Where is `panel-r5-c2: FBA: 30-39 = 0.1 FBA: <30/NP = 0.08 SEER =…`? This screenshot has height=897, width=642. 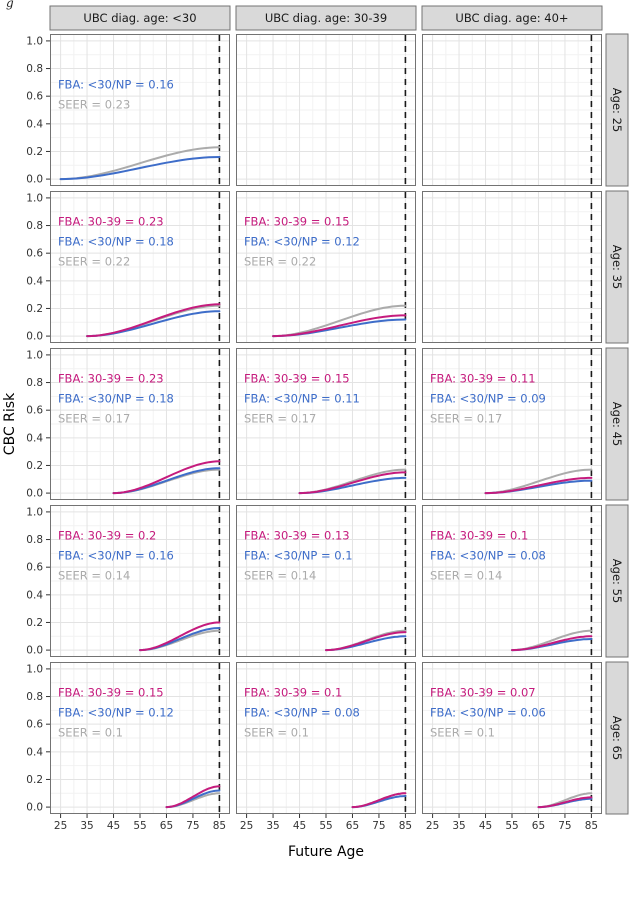
panel-r5-c2: FBA: 30-39 = 0.1 FBA: <30/NP = 0.08 SEER =… is located at coordinates (326, 738).